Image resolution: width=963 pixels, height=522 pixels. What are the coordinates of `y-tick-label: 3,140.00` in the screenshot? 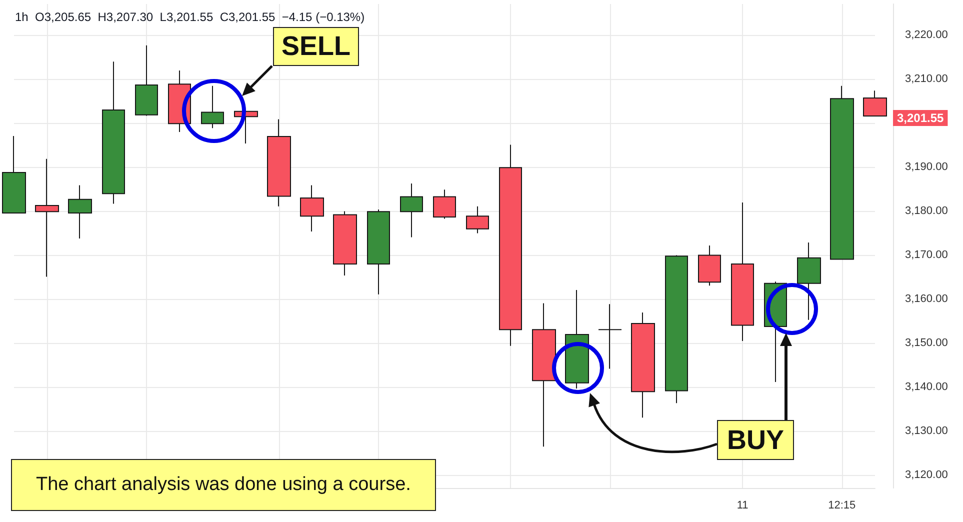 It's located at (926, 386).